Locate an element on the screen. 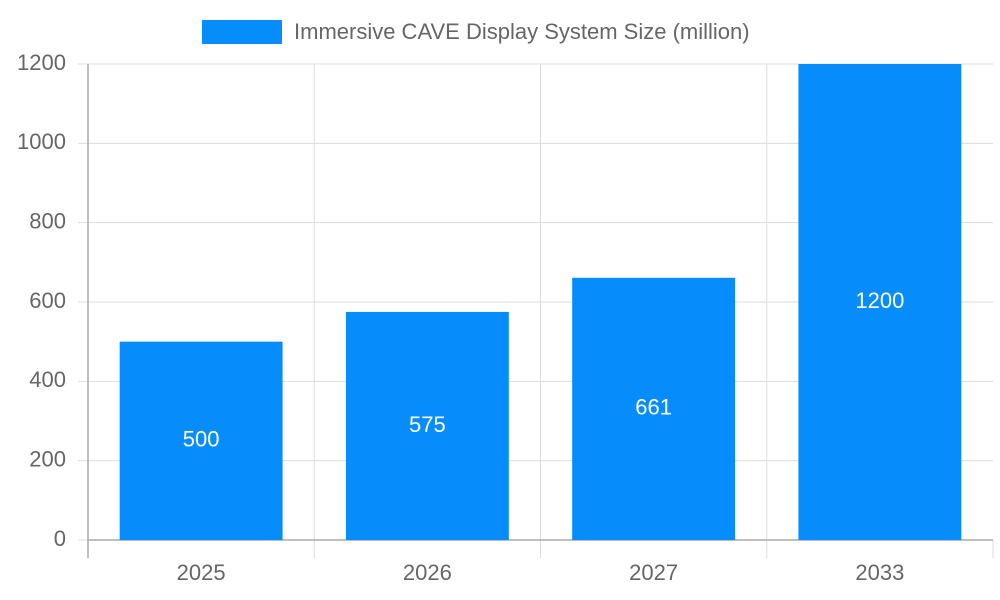 The width and height of the screenshot is (1000, 600). data-label: 575 is located at coordinates (427, 424).